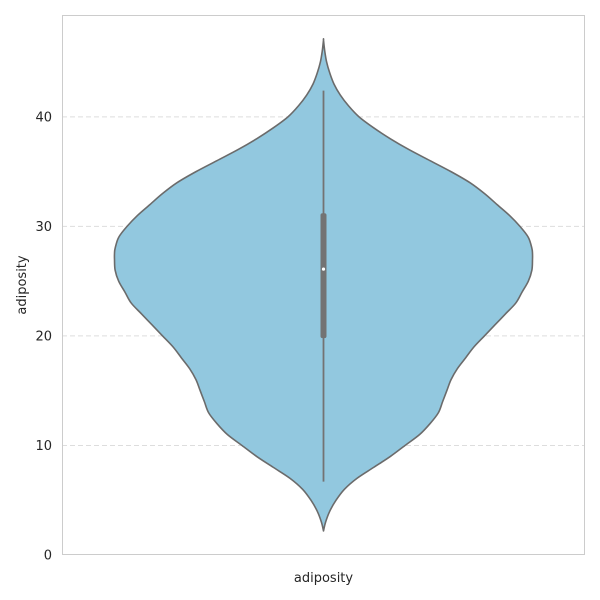 This screenshot has width=600, height=600. I want to click on y-tick-labels: 0 10 20 30 40, so click(43, 336).